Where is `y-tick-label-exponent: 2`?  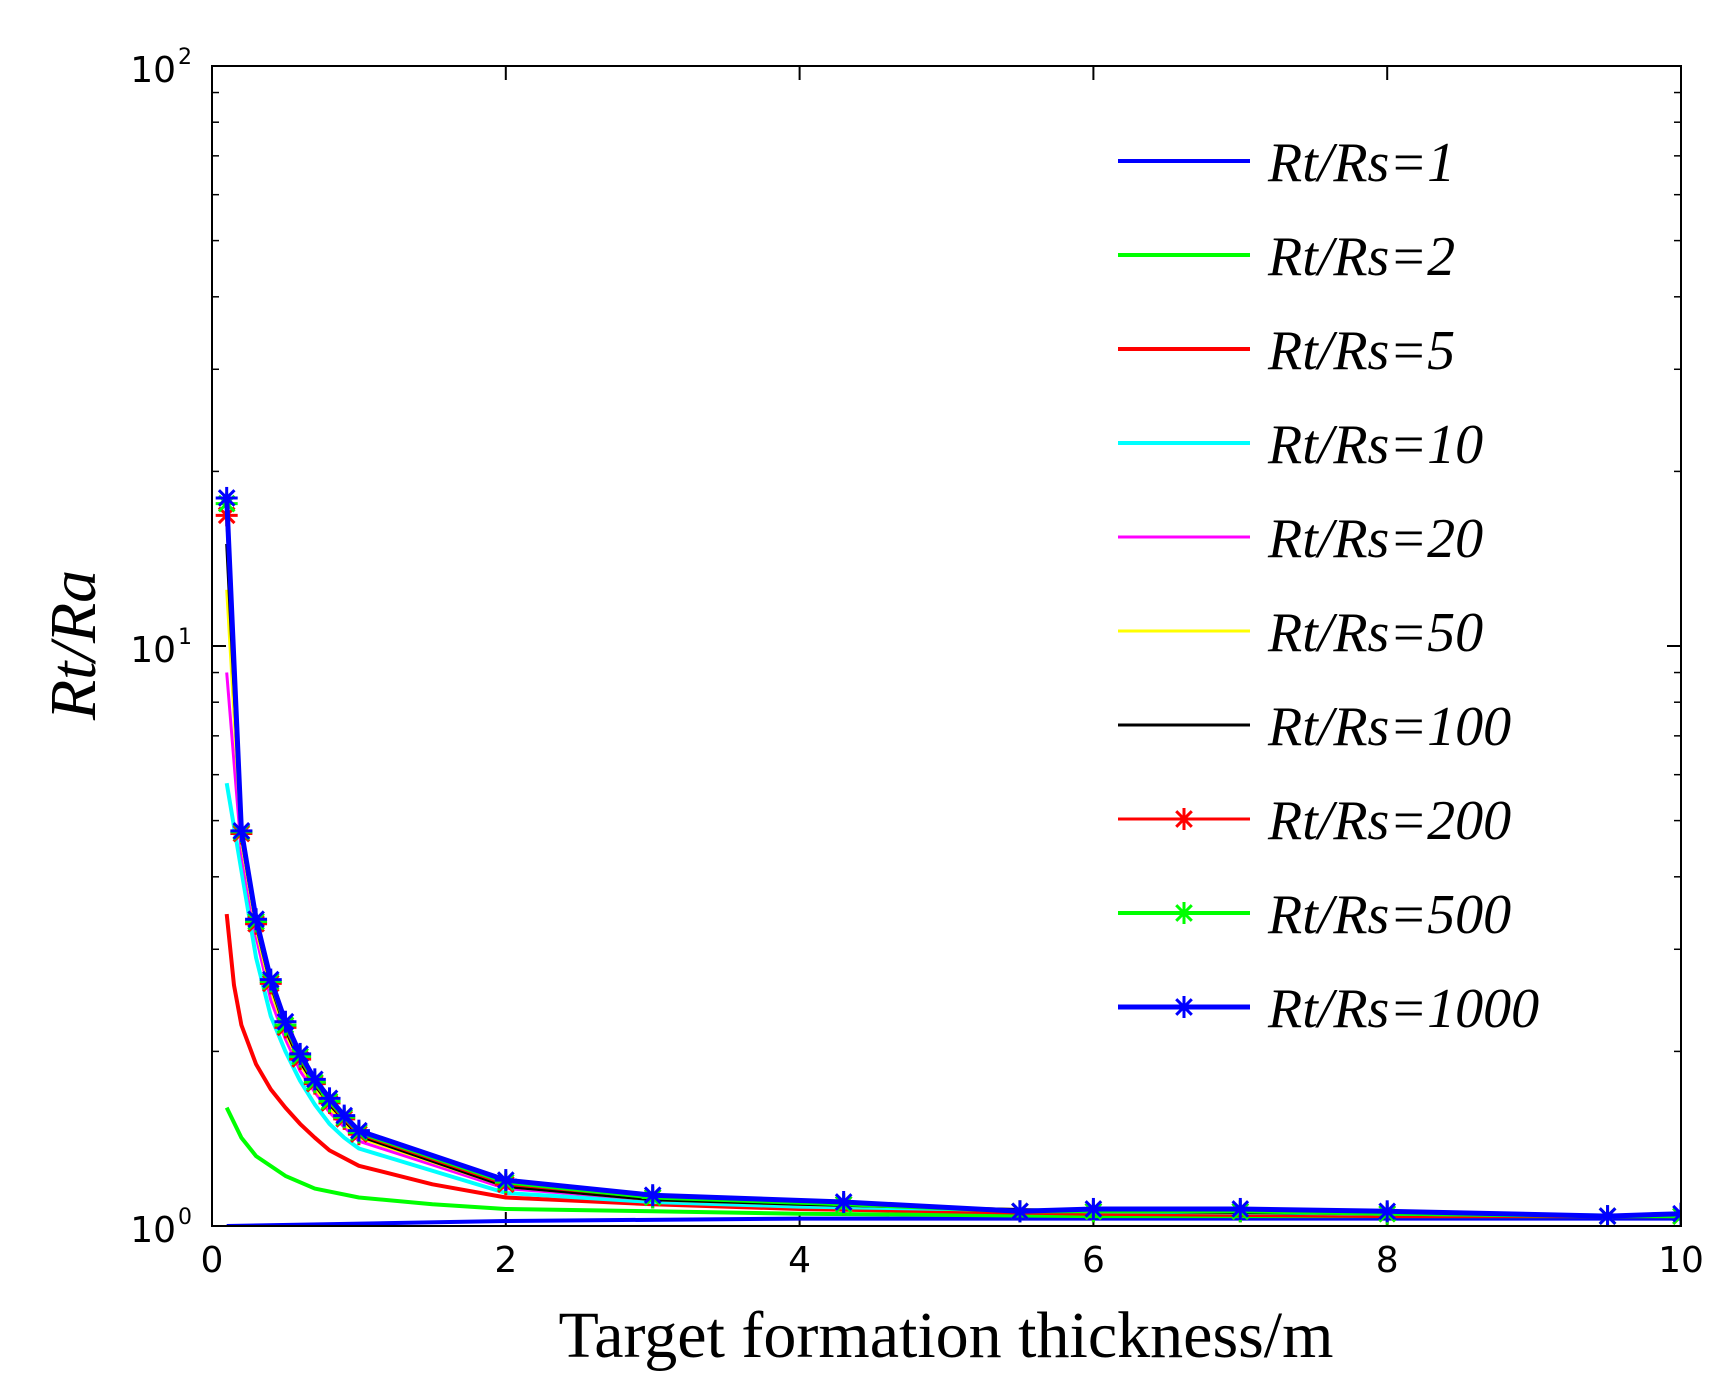
y-tick-label-exponent: 2 is located at coordinates (185, 57).